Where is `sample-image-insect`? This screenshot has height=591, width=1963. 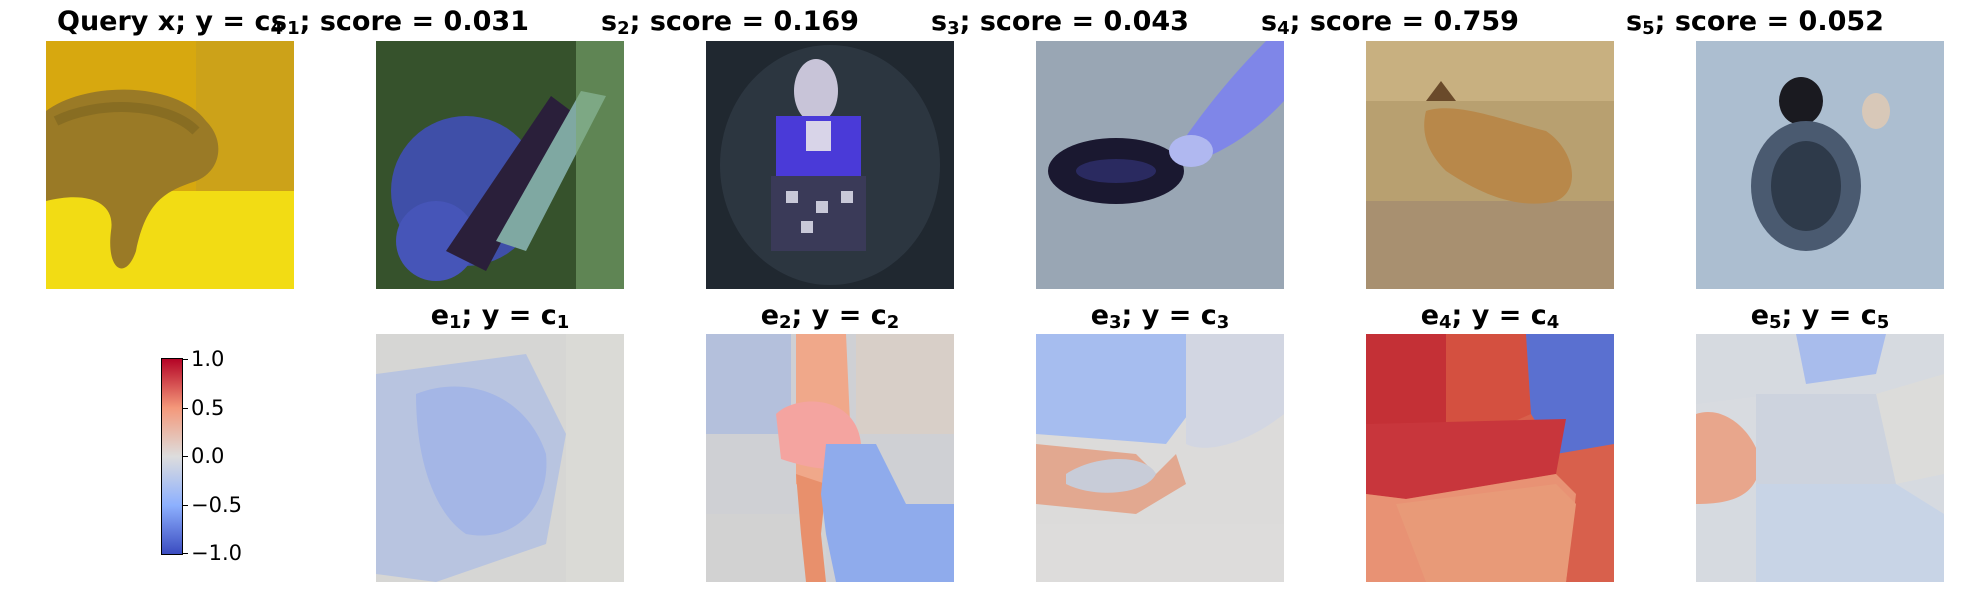 sample-image-insect is located at coordinates (1820, 165).